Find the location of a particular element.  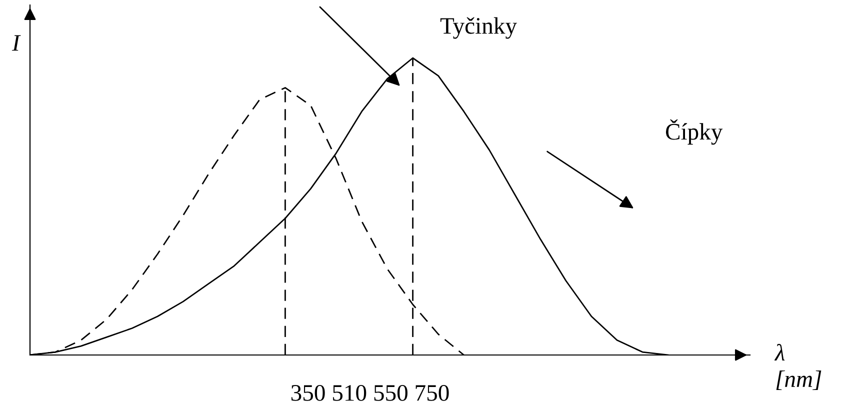

text: Tyčinky is located at coordinates (478, 28).